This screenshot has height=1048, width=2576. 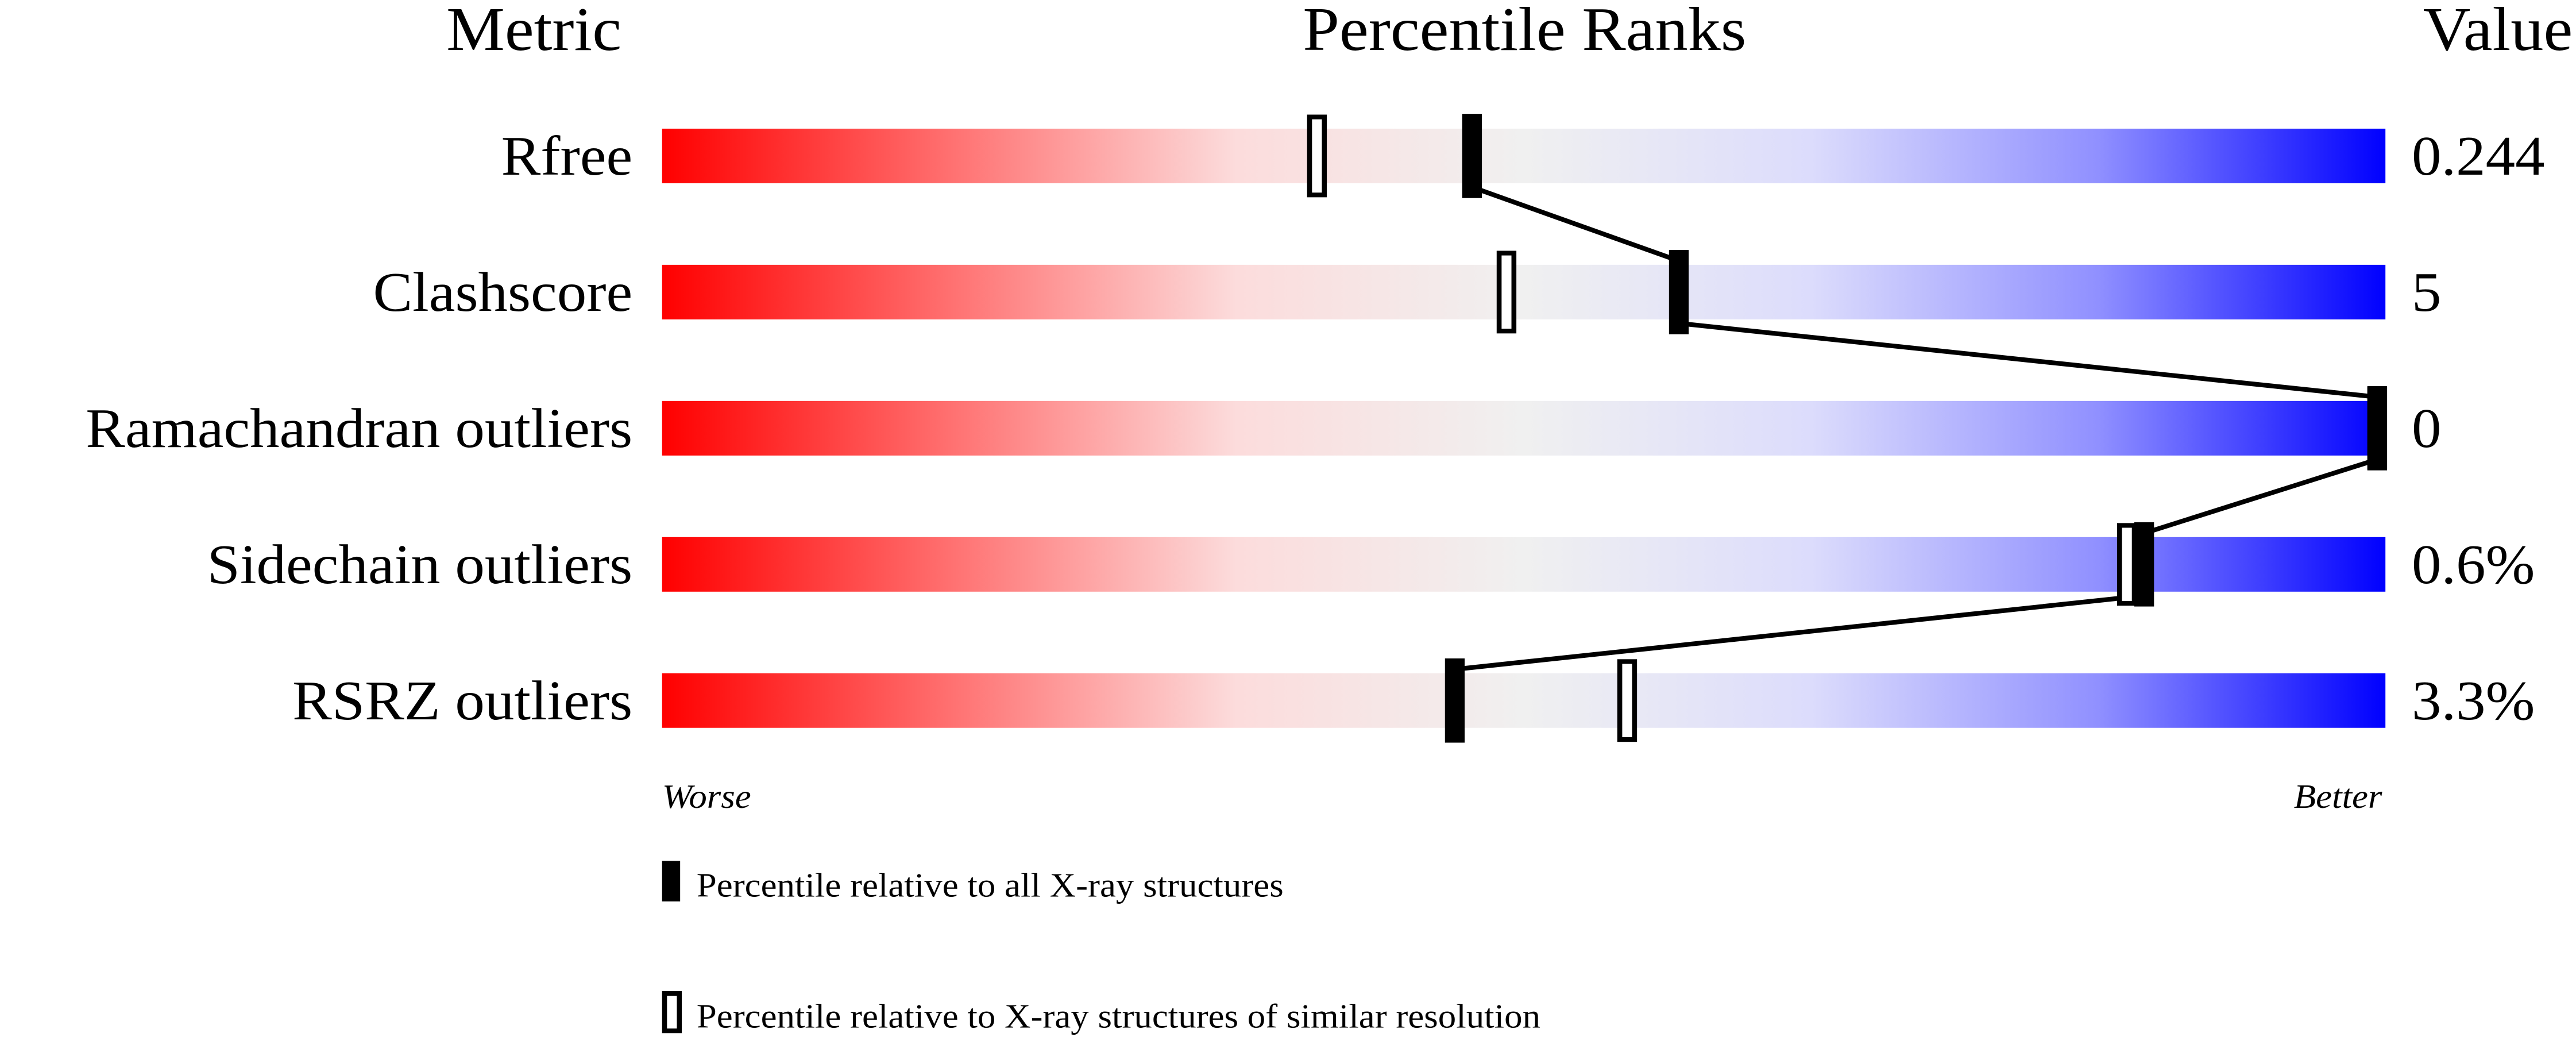 What do you see at coordinates (2478, 156) in the screenshot?
I see `metric-value: 0.244` at bounding box center [2478, 156].